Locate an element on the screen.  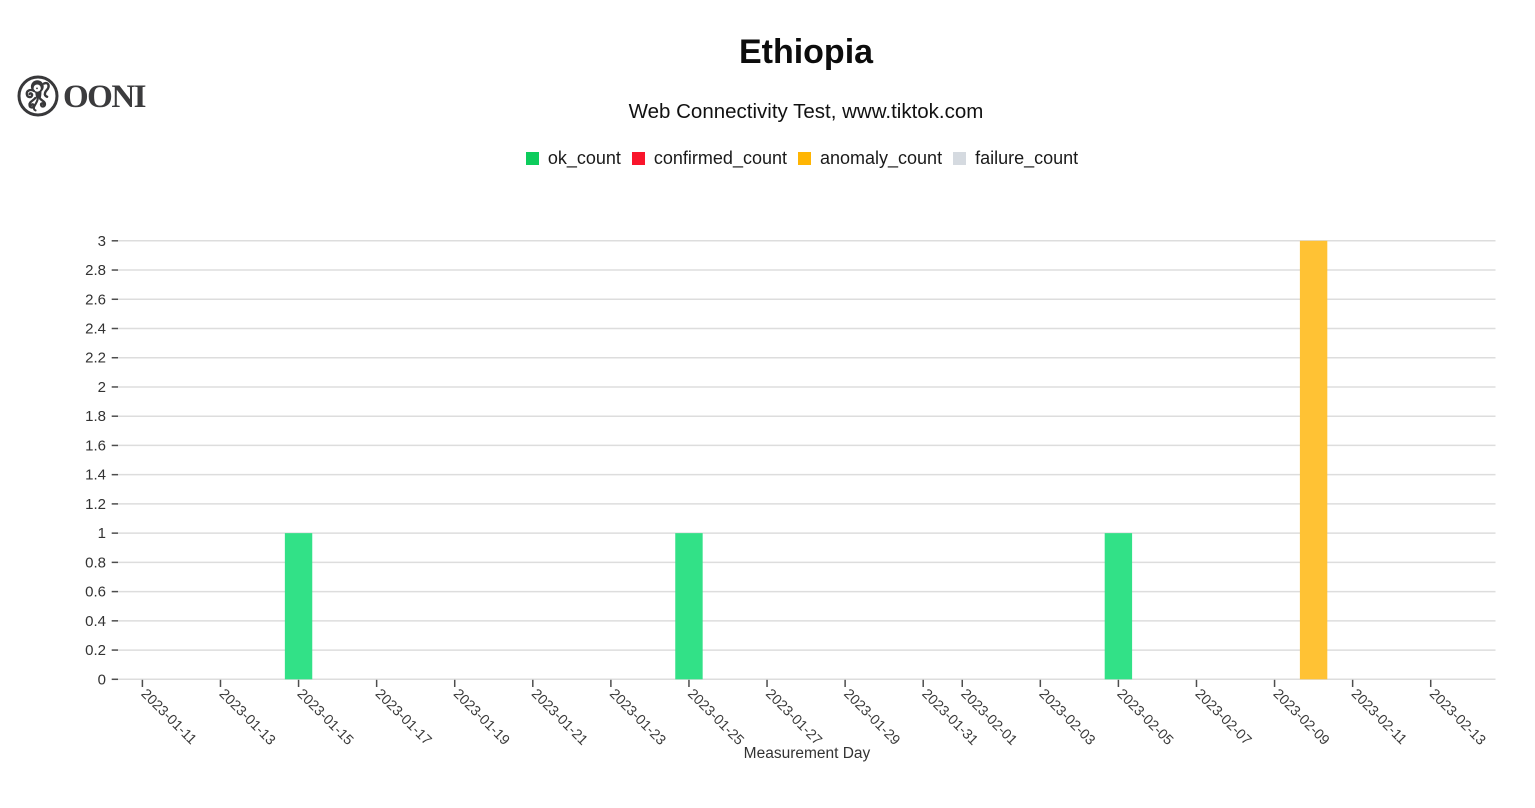
svg-text: 2023-01-13 is located at coordinates (247, 717).